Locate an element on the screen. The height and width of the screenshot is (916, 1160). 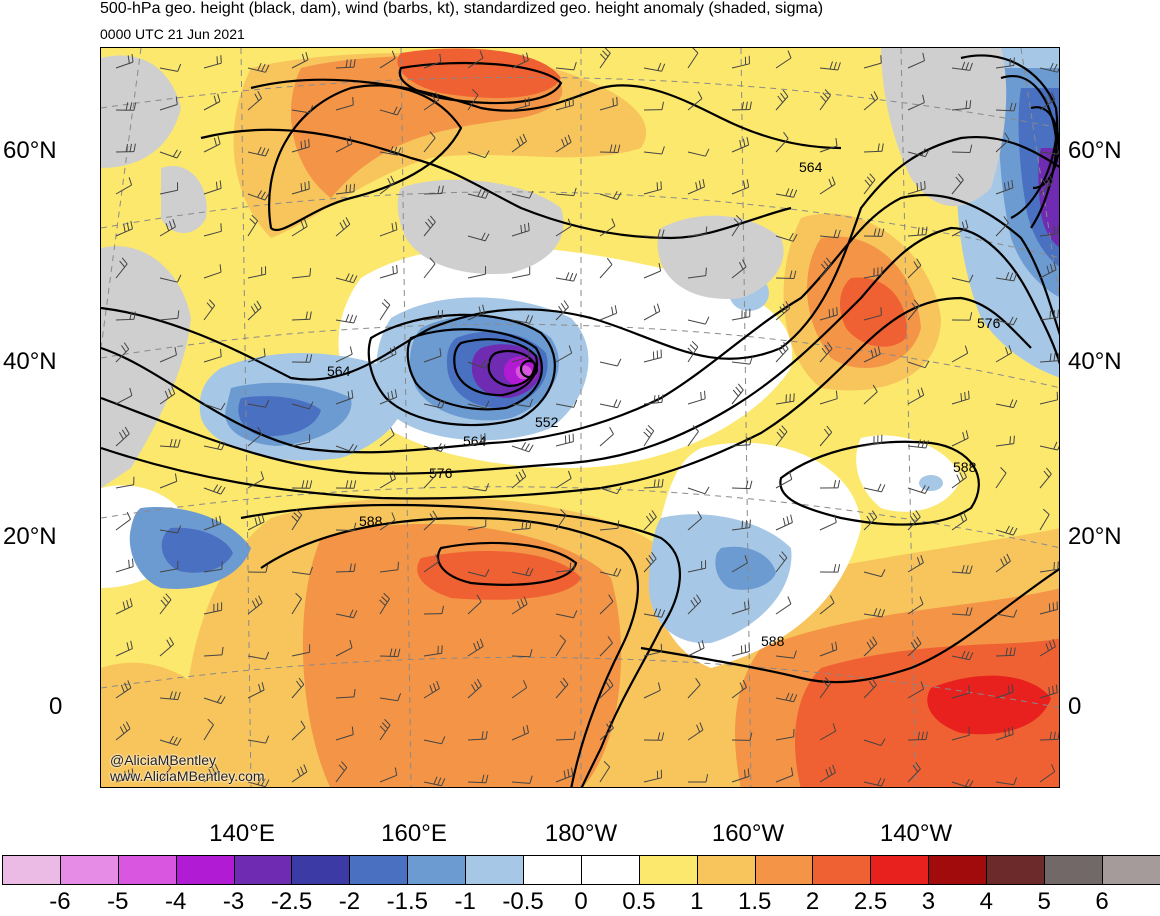
colorbar-tick-label: -5 is located at coordinates (117, 902).